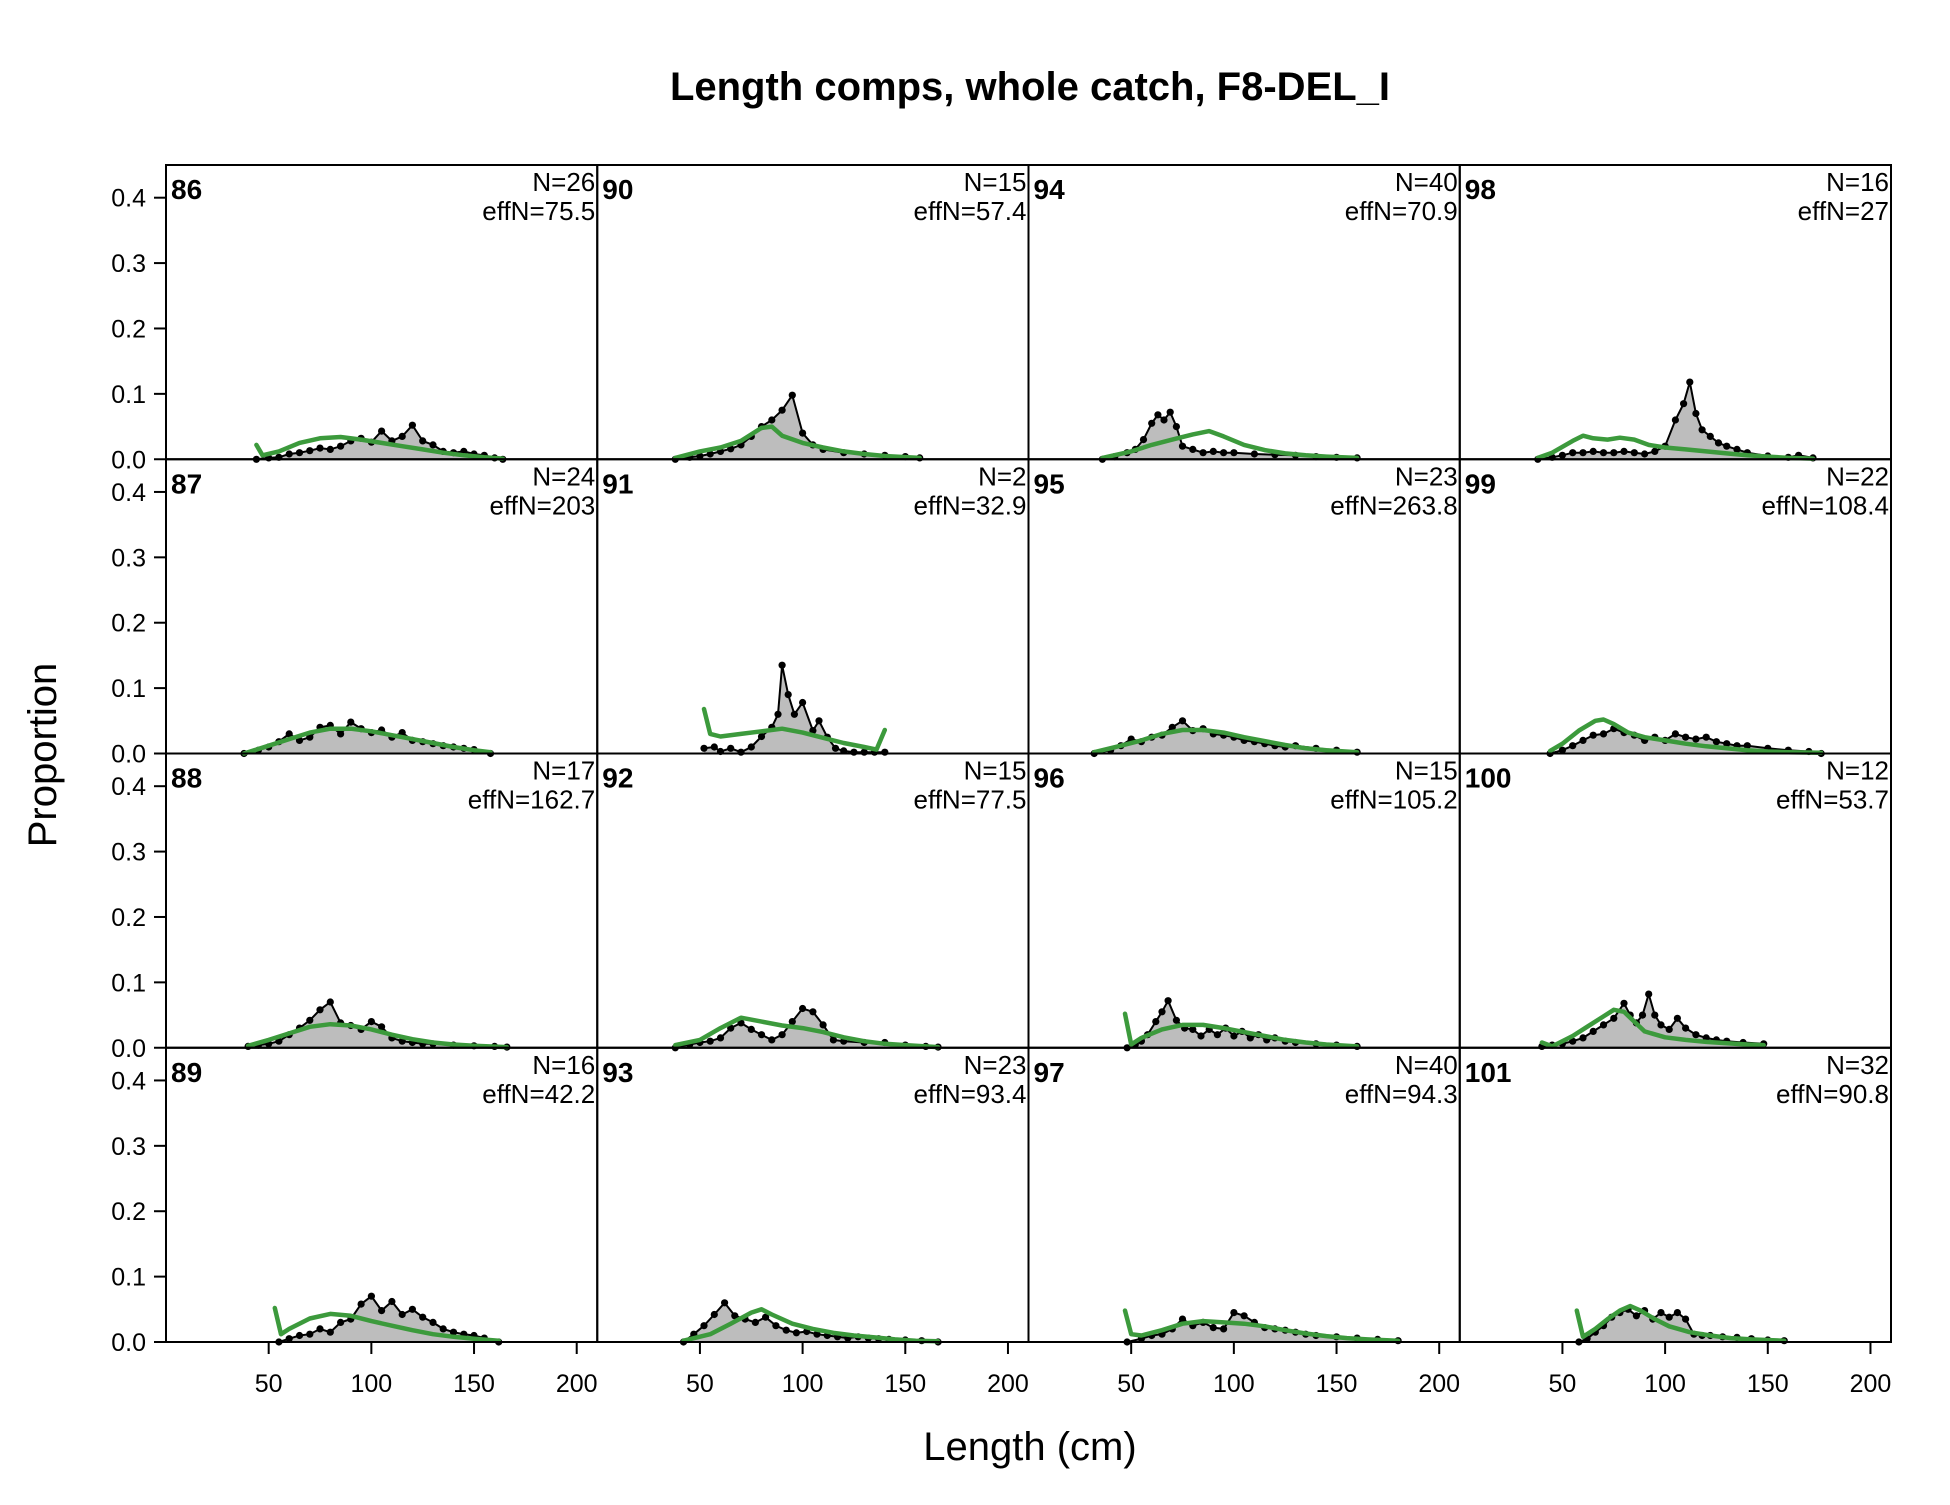 This screenshot has width=1950, height=1505. I want to click on observed-line, so click(794, 709).